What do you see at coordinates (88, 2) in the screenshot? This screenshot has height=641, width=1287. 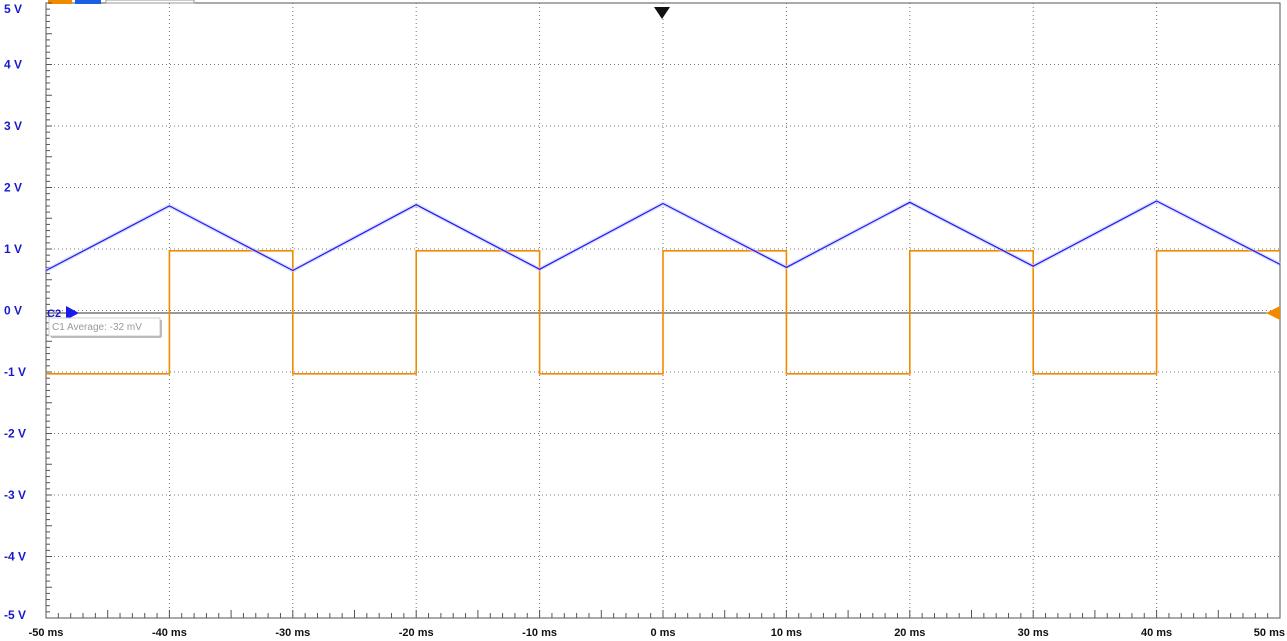 I see `channel-2-tab` at bounding box center [88, 2].